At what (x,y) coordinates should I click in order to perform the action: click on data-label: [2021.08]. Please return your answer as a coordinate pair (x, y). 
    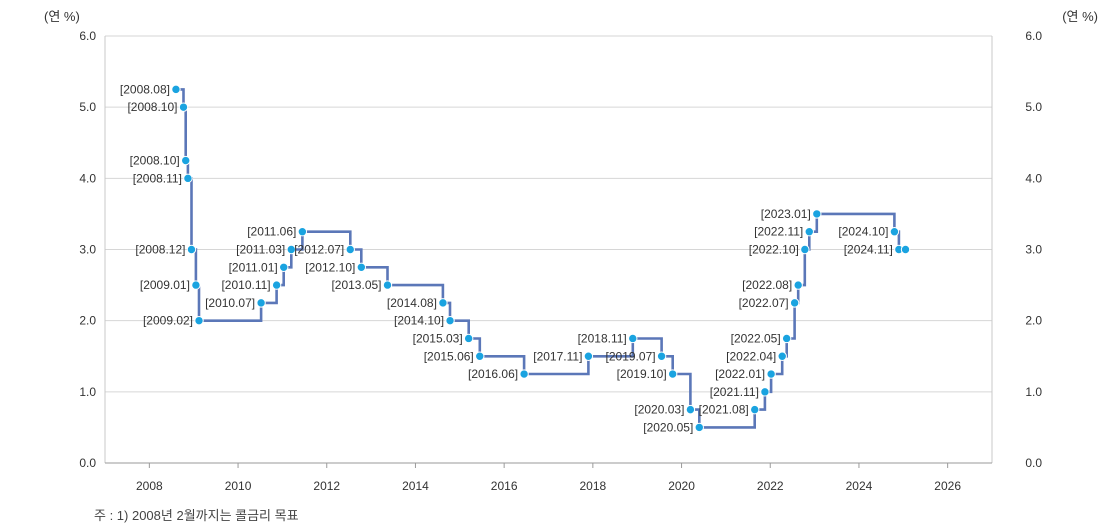
    Looking at the image, I should click on (724, 410).